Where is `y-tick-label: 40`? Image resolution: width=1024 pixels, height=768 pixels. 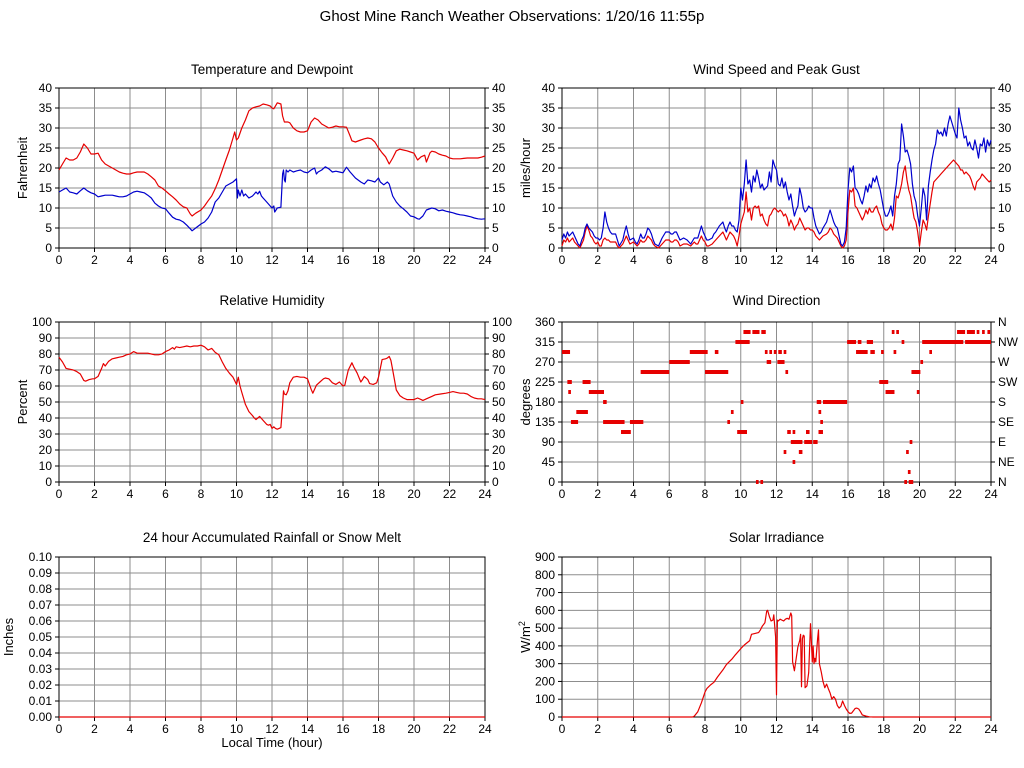
y-tick-label: 40 is located at coordinates (549, 88).